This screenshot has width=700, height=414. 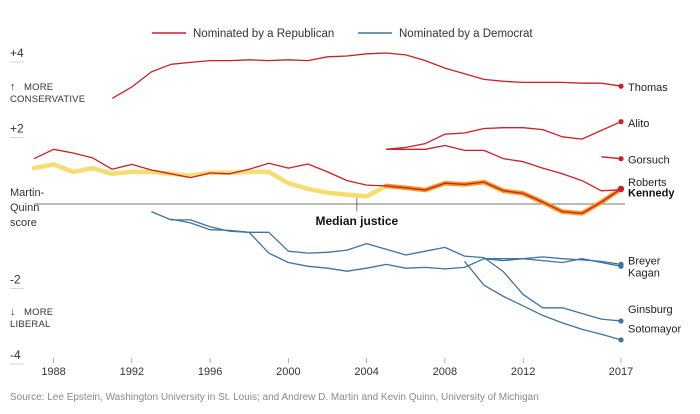 What do you see at coordinates (621, 321) in the screenshot?
I see `ginsburg-endpoint` at bounding box center [621, 321].